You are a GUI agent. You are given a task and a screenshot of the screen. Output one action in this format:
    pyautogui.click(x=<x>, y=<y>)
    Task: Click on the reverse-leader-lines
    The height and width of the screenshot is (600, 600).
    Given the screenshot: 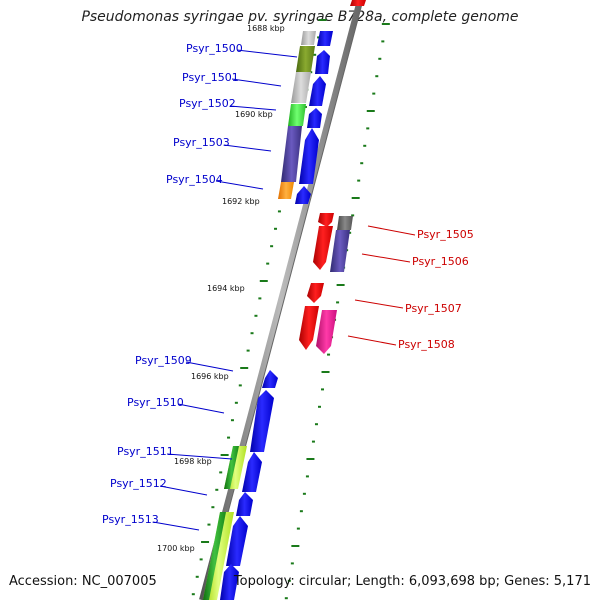 What is the action you would take?
    pyautogui.click(x=381, y=285)
    